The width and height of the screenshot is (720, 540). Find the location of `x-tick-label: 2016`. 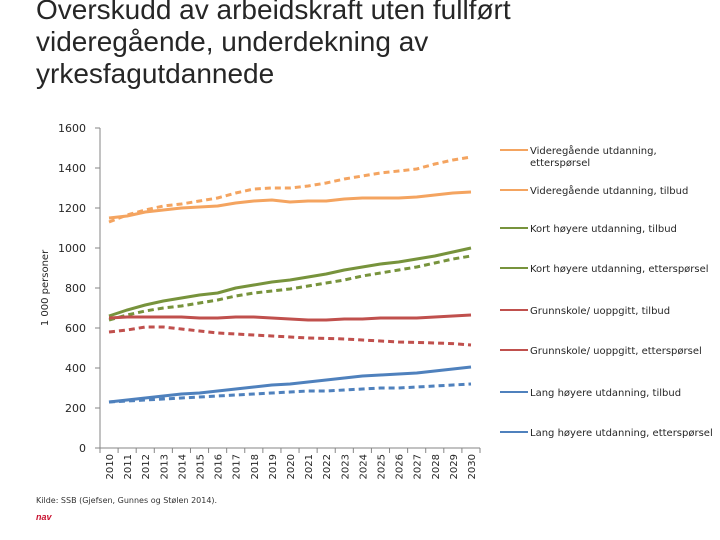

x-tick-label: 2016 is located at coordinates (219, 466).